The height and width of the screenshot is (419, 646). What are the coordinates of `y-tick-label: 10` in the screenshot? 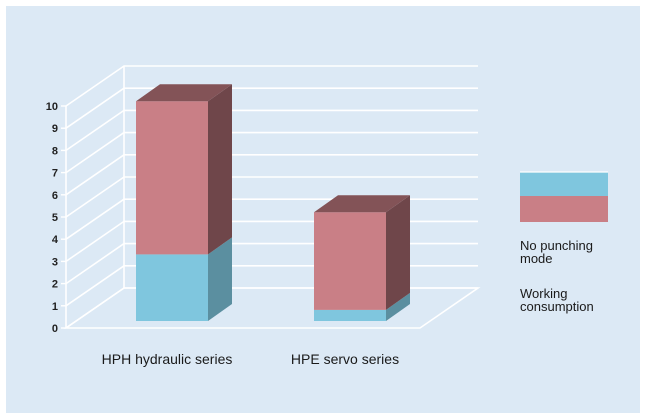 It's located at (52, 107).